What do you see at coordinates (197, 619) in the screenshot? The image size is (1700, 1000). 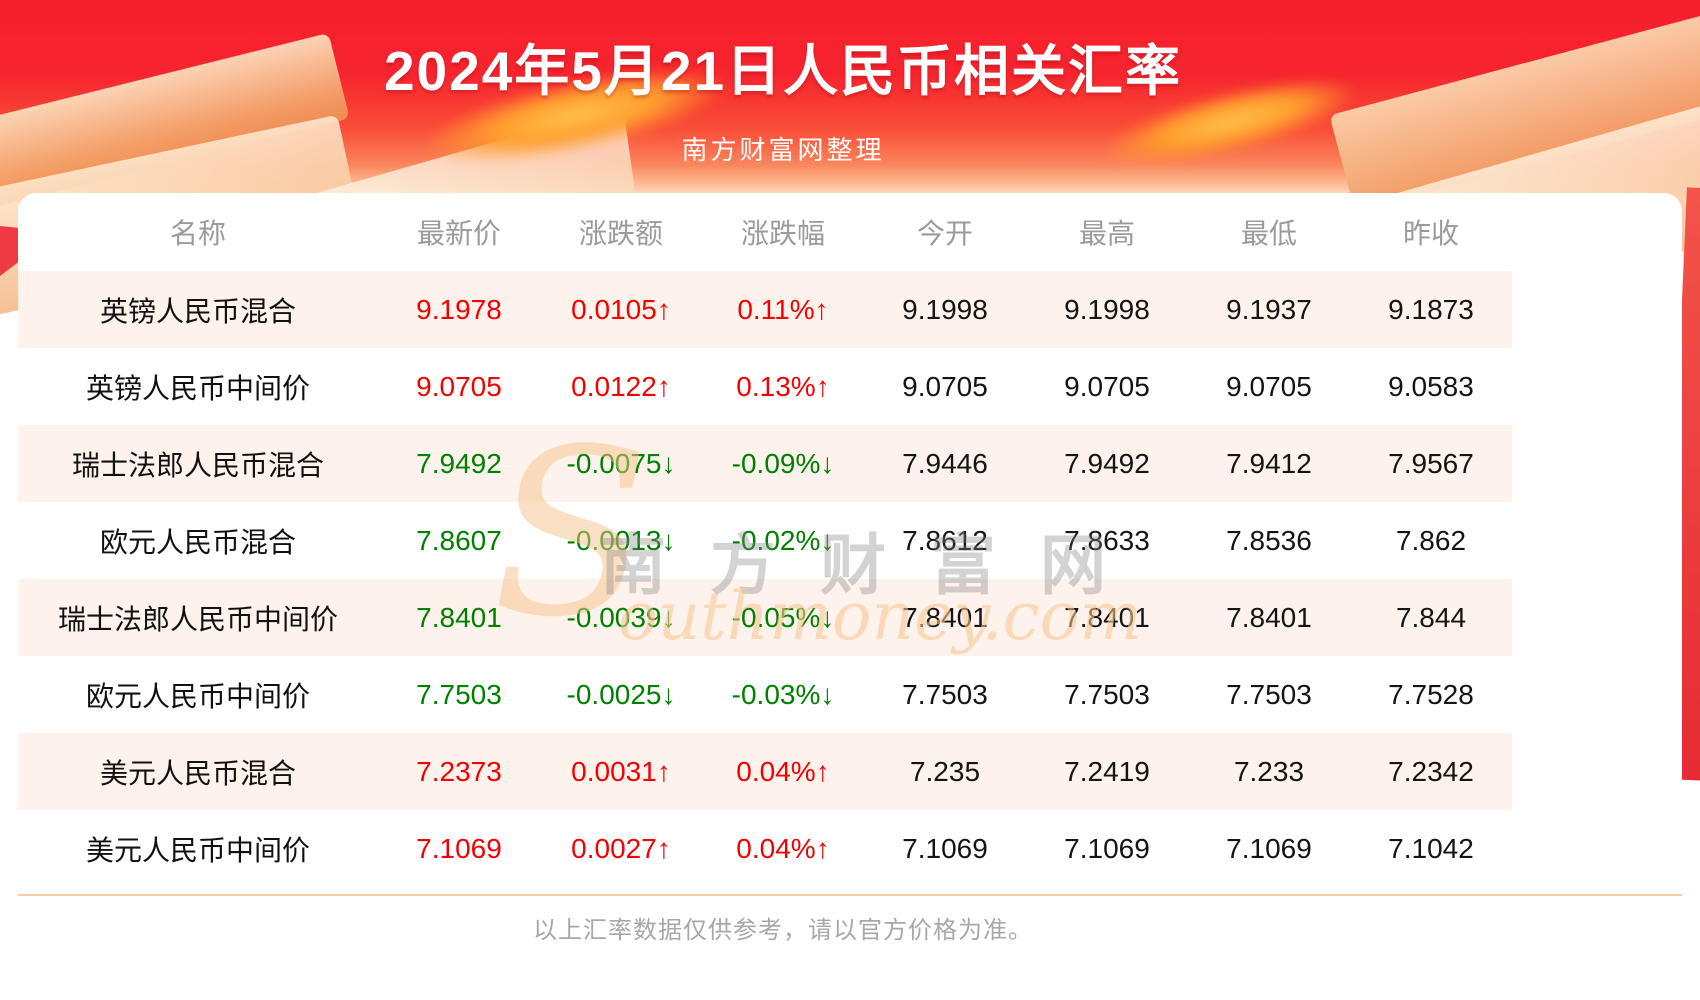 I see `currency-pair-name: 瑞士法郎人民币中间价` at bounding box center [197, 619].